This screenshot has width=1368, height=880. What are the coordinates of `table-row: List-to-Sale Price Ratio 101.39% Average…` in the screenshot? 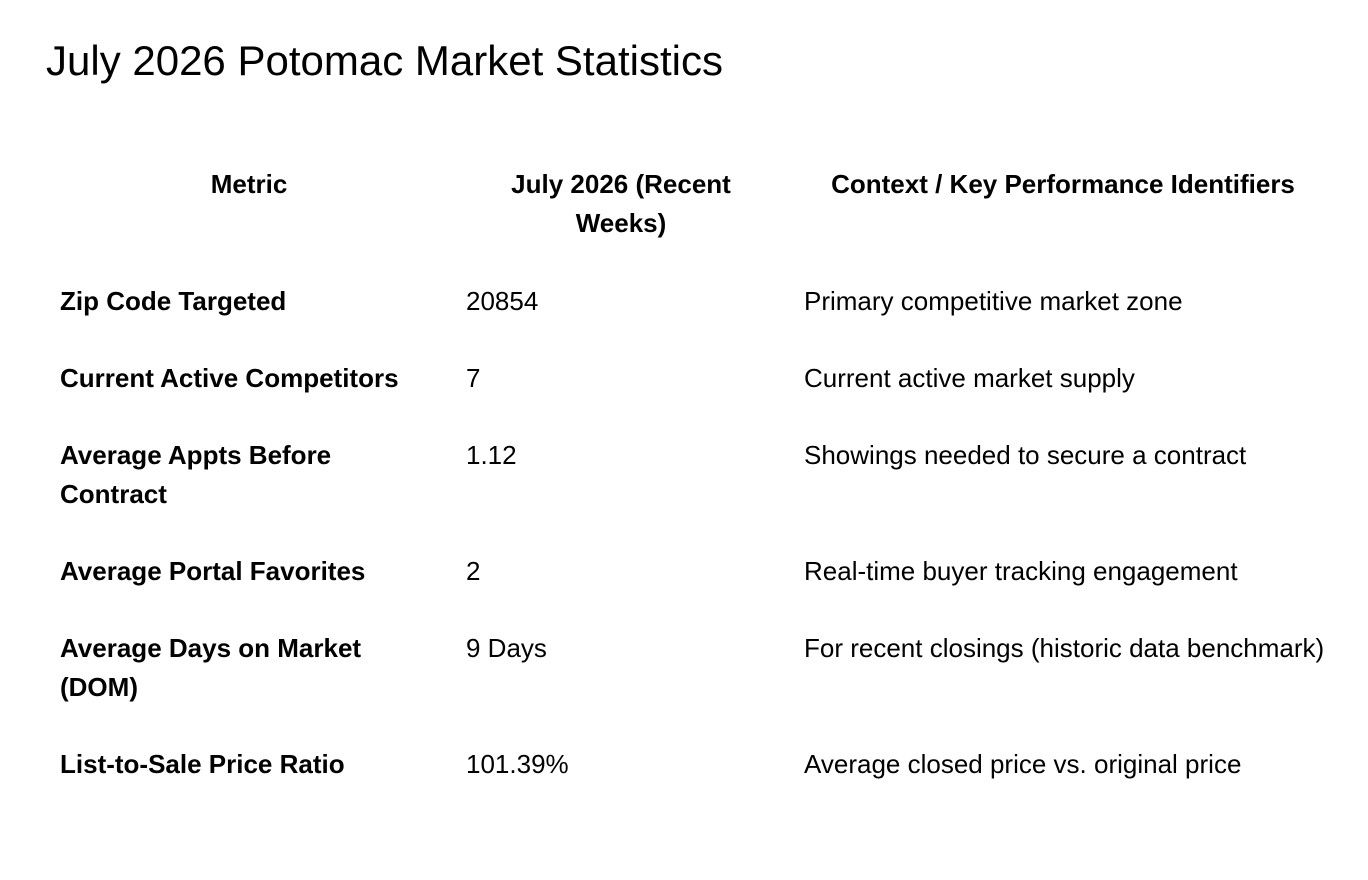 It's located at (691, 764).